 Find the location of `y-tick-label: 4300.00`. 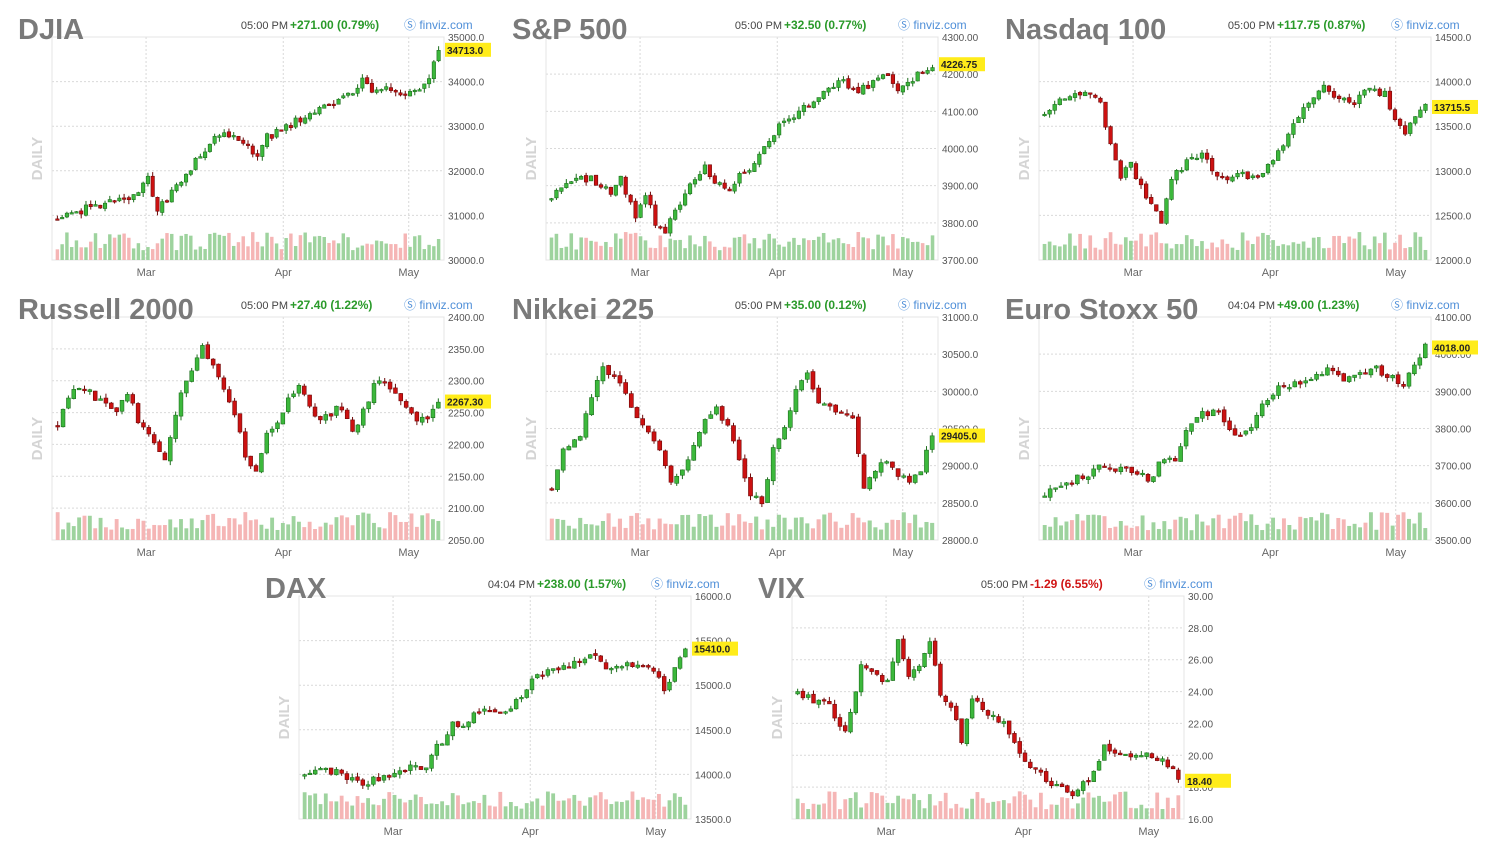

y-tick-label: 4300.00 is located at coordinates (960, 38).